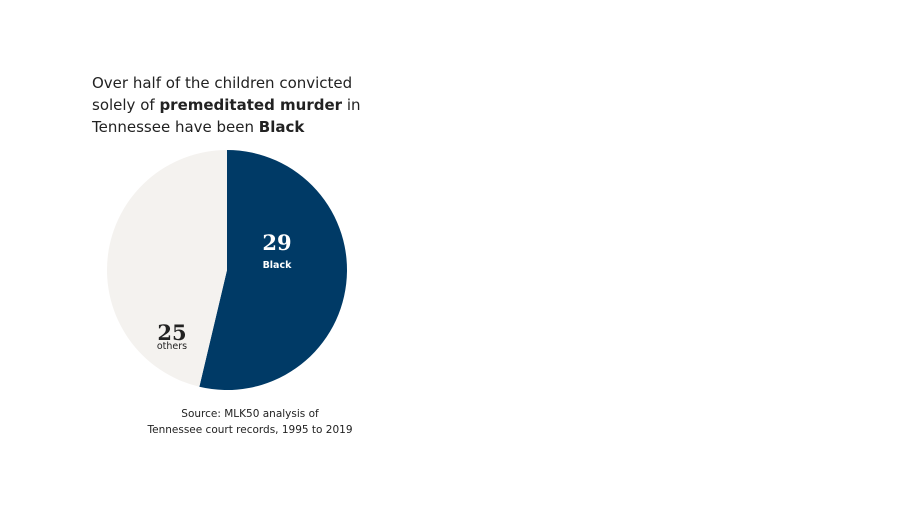  I want to click on value-label: 25, so click(171, 332).